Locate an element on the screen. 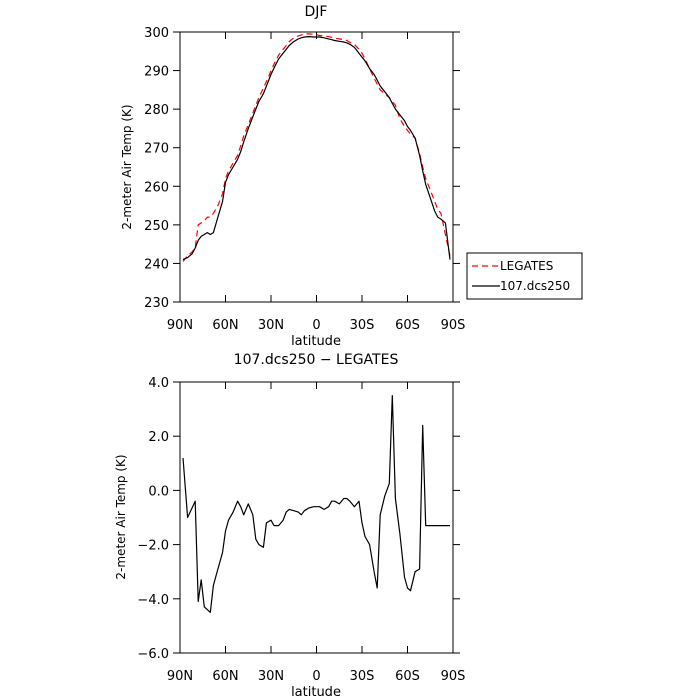 This screenshot has width=700, height=700. top-y-tick-label: 290 is located at coordinates (156, 72).